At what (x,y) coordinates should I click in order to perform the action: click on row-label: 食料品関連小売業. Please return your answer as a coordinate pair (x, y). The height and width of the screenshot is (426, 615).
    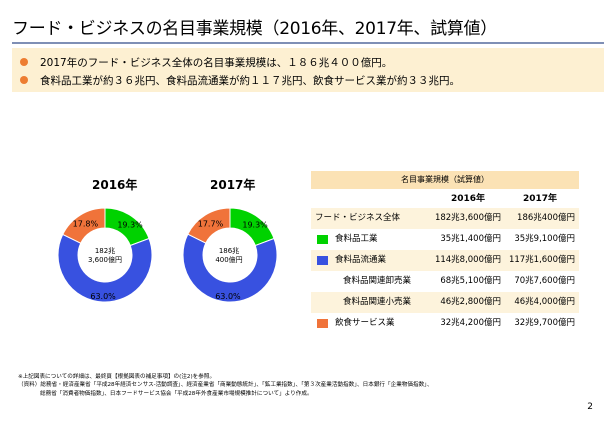
    Looking at the image, I should click on (377, 302).